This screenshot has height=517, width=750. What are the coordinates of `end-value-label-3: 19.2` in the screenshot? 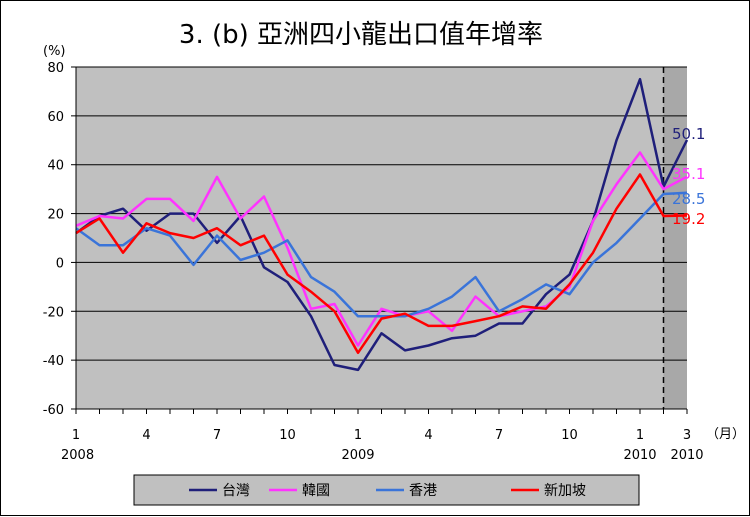 It's located at (688, 219).